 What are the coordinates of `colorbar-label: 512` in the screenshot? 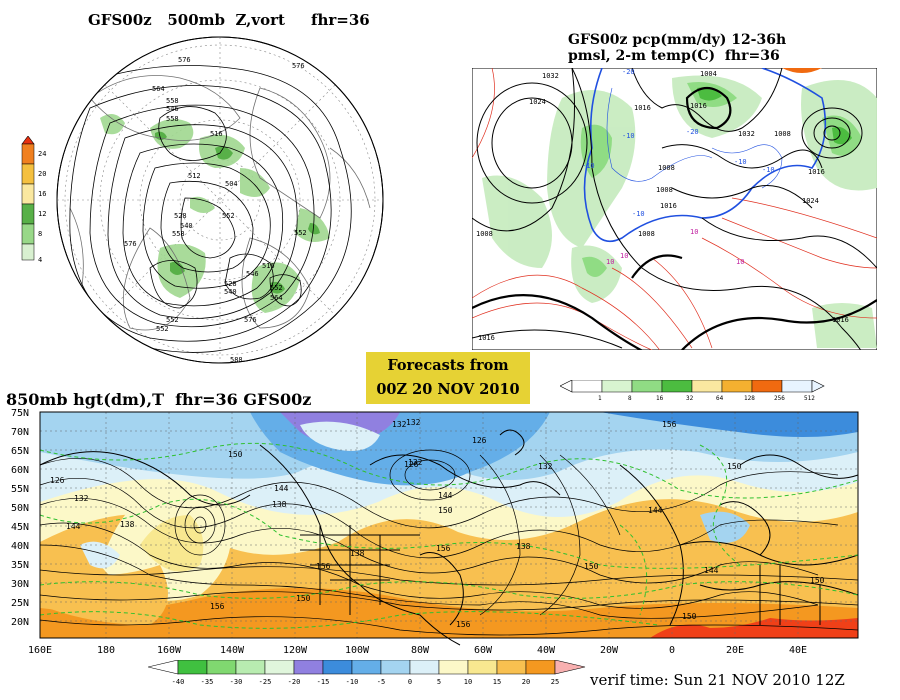 It's located at (809, 398).